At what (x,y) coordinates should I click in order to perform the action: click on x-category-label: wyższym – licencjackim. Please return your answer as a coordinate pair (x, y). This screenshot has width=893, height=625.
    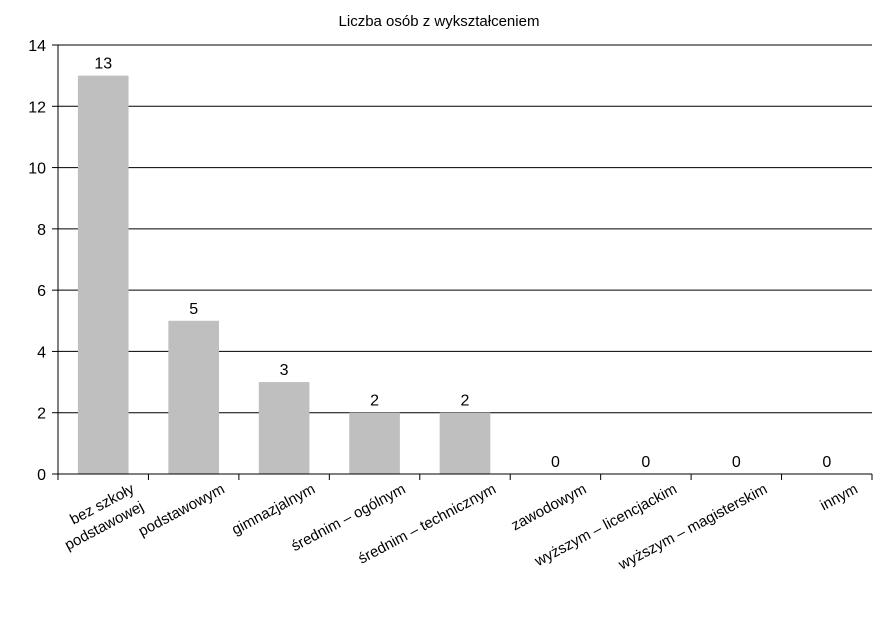
    Looking at the image, I should click on (605, 526).